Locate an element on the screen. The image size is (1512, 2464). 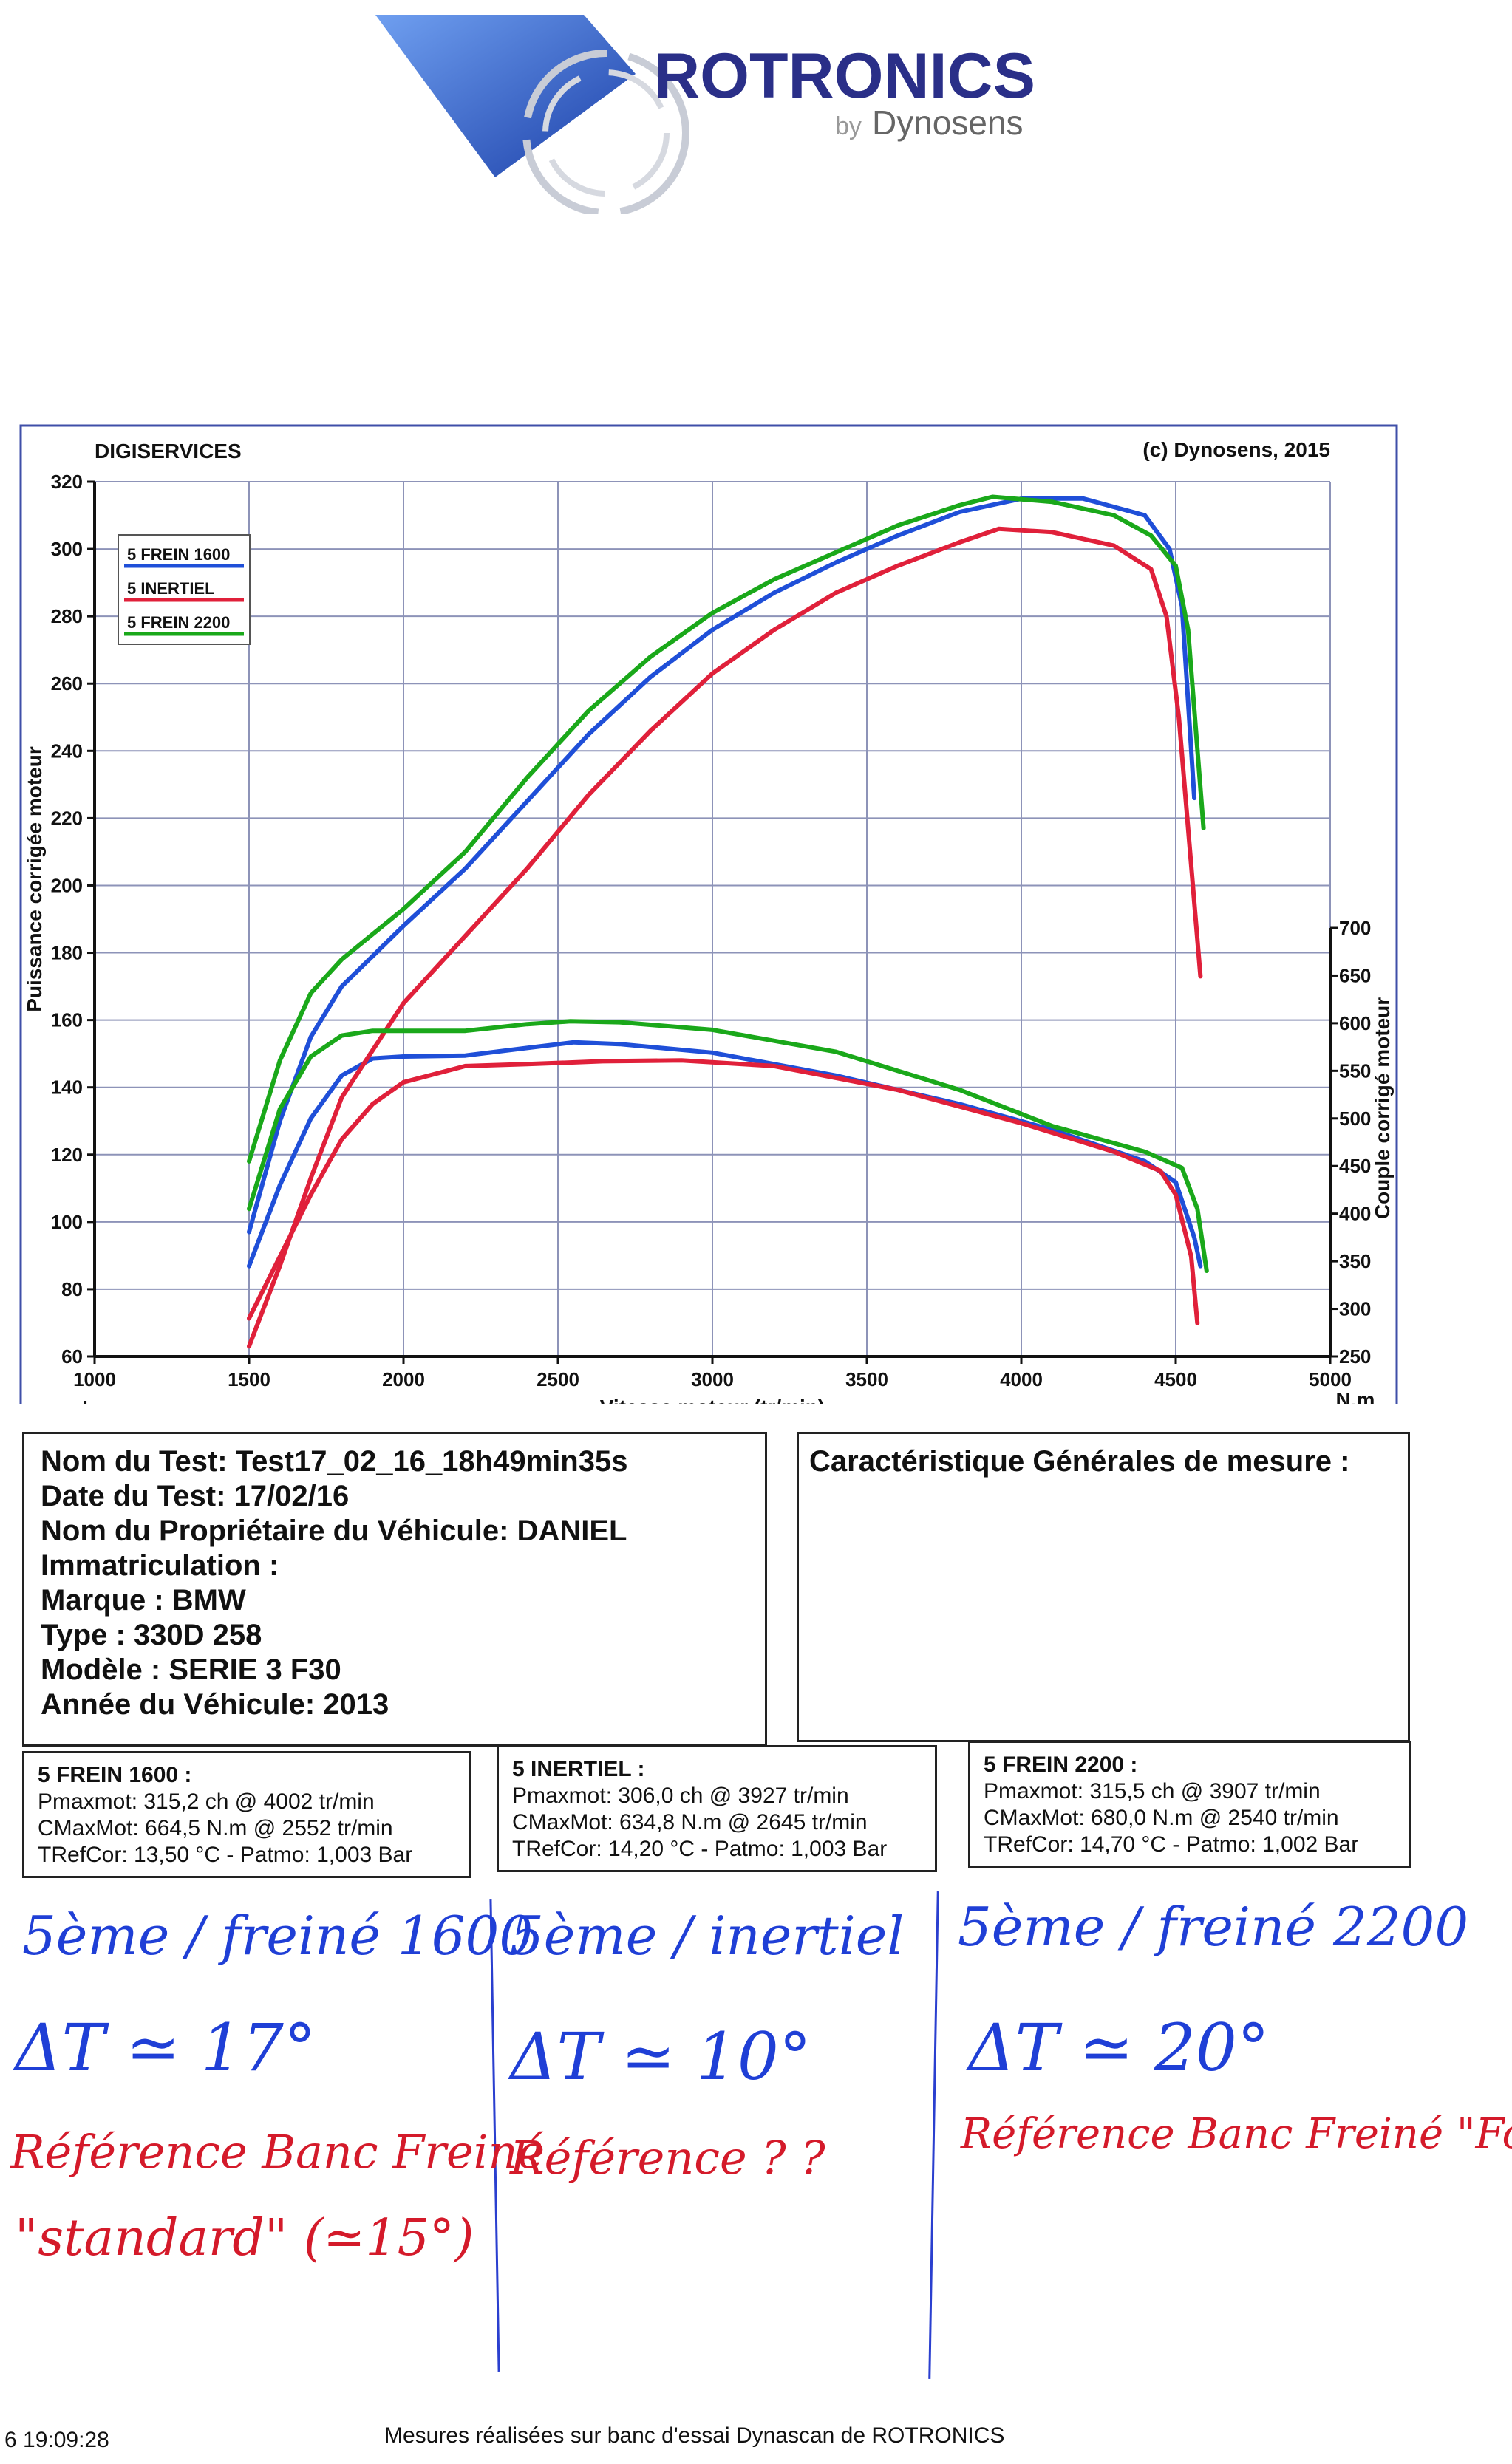
result-1-tref: TRefCor: 13,50 °C - Patmo: 1,003 Bar is located at coordinates (225, 1855).